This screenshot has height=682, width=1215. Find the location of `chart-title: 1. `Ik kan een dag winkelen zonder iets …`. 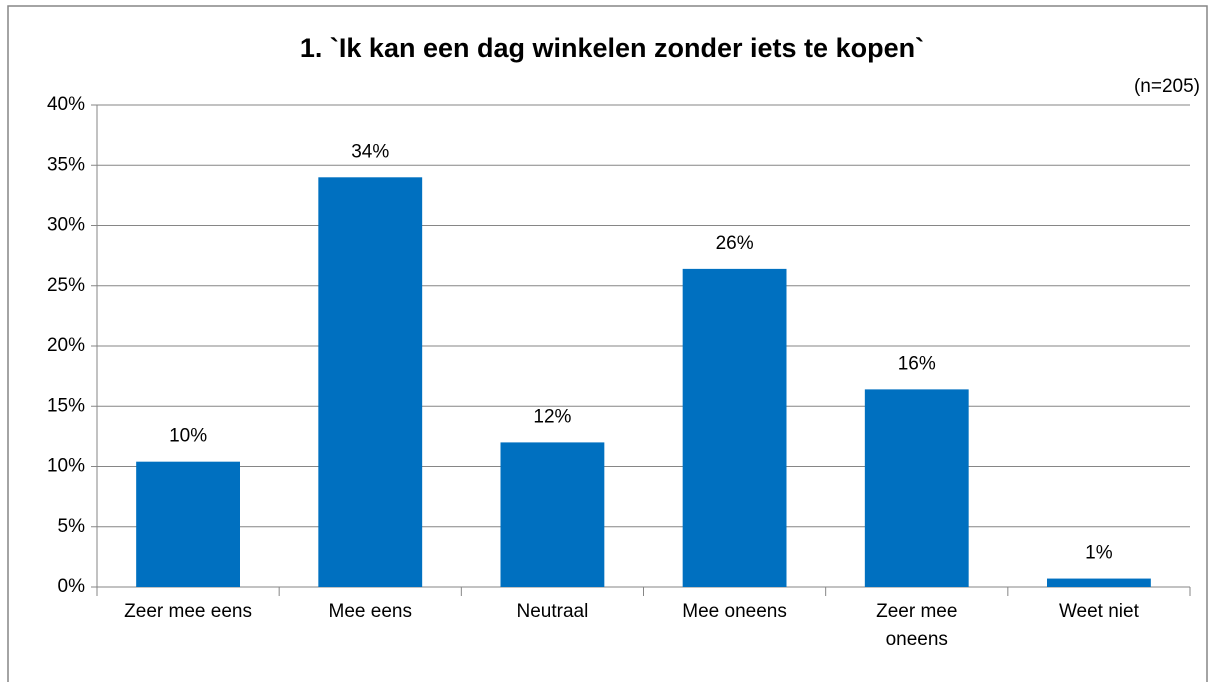

chart-title: 1. `Ik kan een dag winkelen zonder iets … is located at coordinates (612, 48).